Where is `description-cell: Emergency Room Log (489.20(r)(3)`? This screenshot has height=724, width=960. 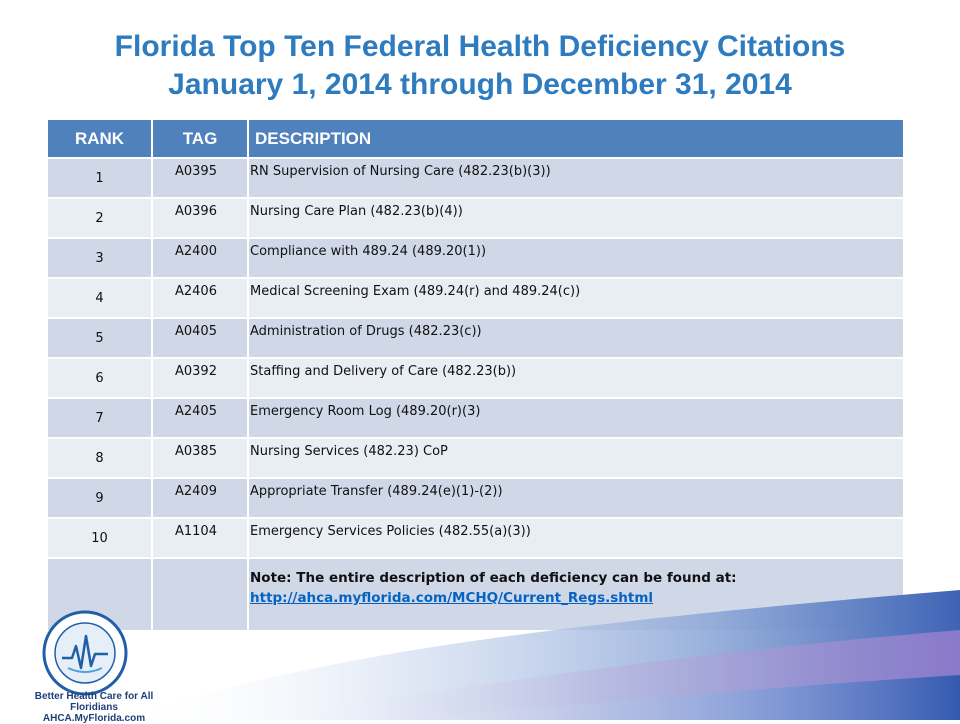
description-cell: Emergency Room Log (489.20(r)(3) is located at coordinates (576, 417).